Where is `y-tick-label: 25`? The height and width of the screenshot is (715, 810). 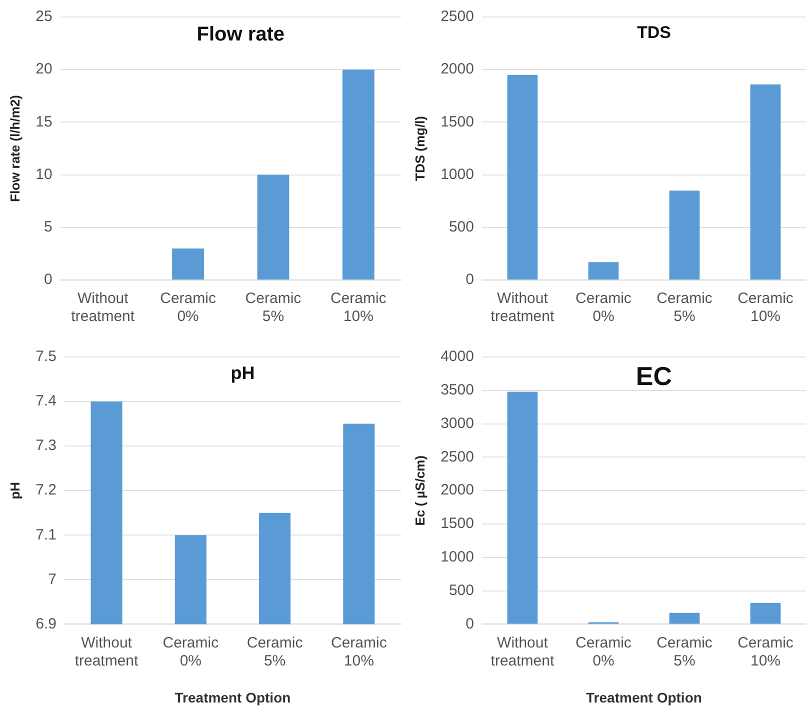 y-tick-label: 25 is located at coordinates (44, 17).